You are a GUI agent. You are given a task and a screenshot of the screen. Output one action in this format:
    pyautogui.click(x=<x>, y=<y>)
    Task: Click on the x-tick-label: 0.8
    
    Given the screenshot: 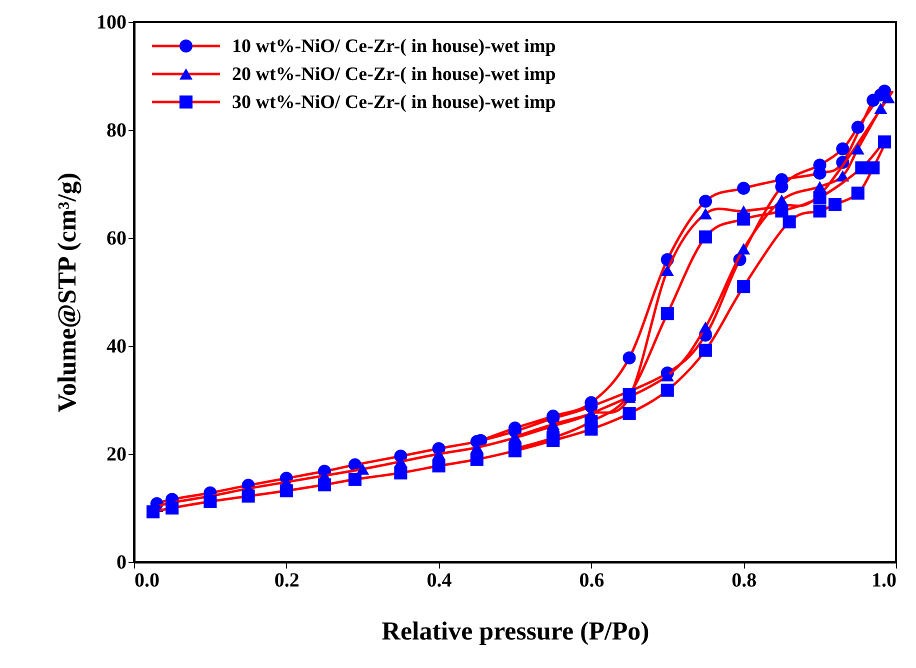 What is the action you would take?
    pyautogui.click(x=744, y=581)
    